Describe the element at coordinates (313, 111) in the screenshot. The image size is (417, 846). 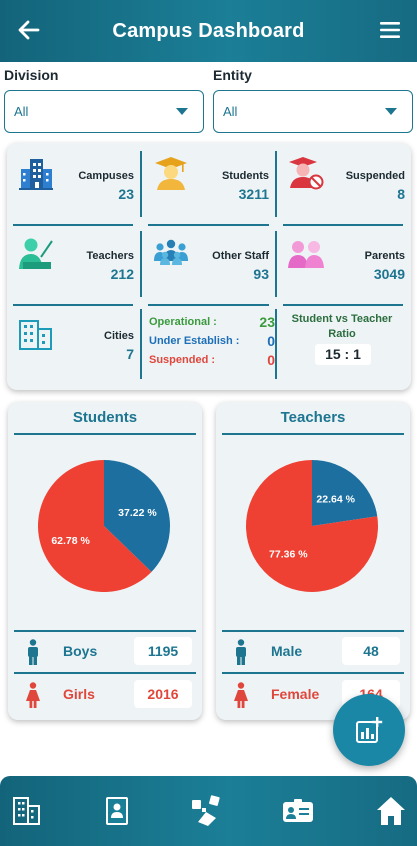
I see `entity-select: All` at that location.